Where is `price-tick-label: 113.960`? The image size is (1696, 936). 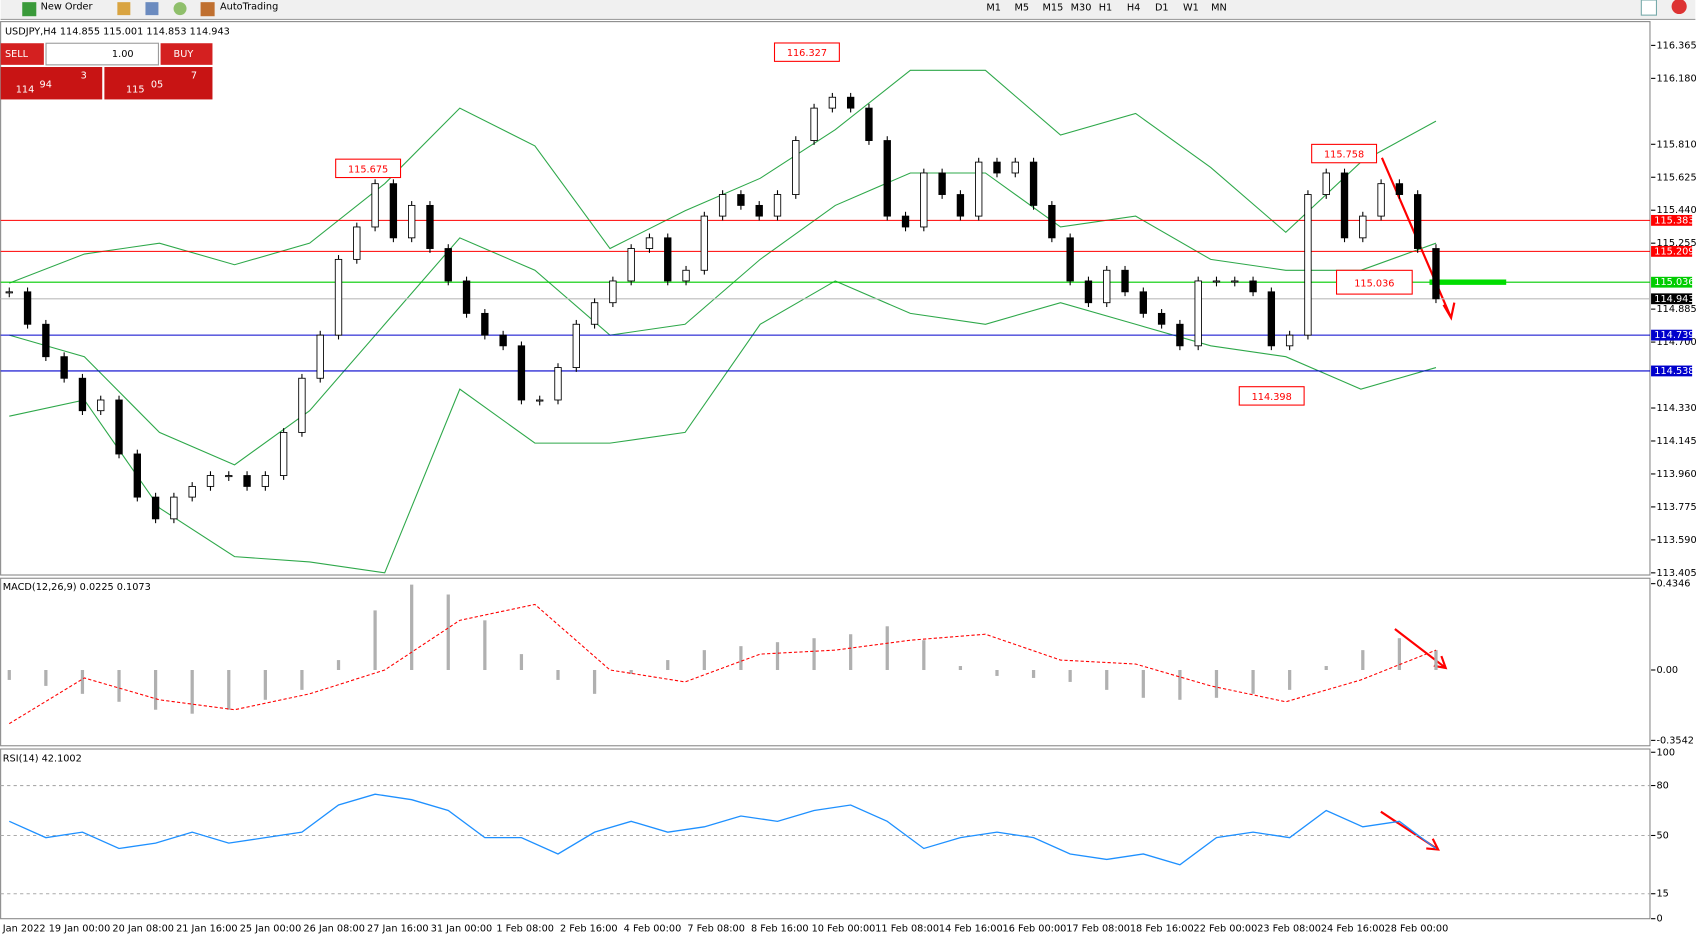 price-tick-label: 113.960 is located at coordinates (1676, 474).